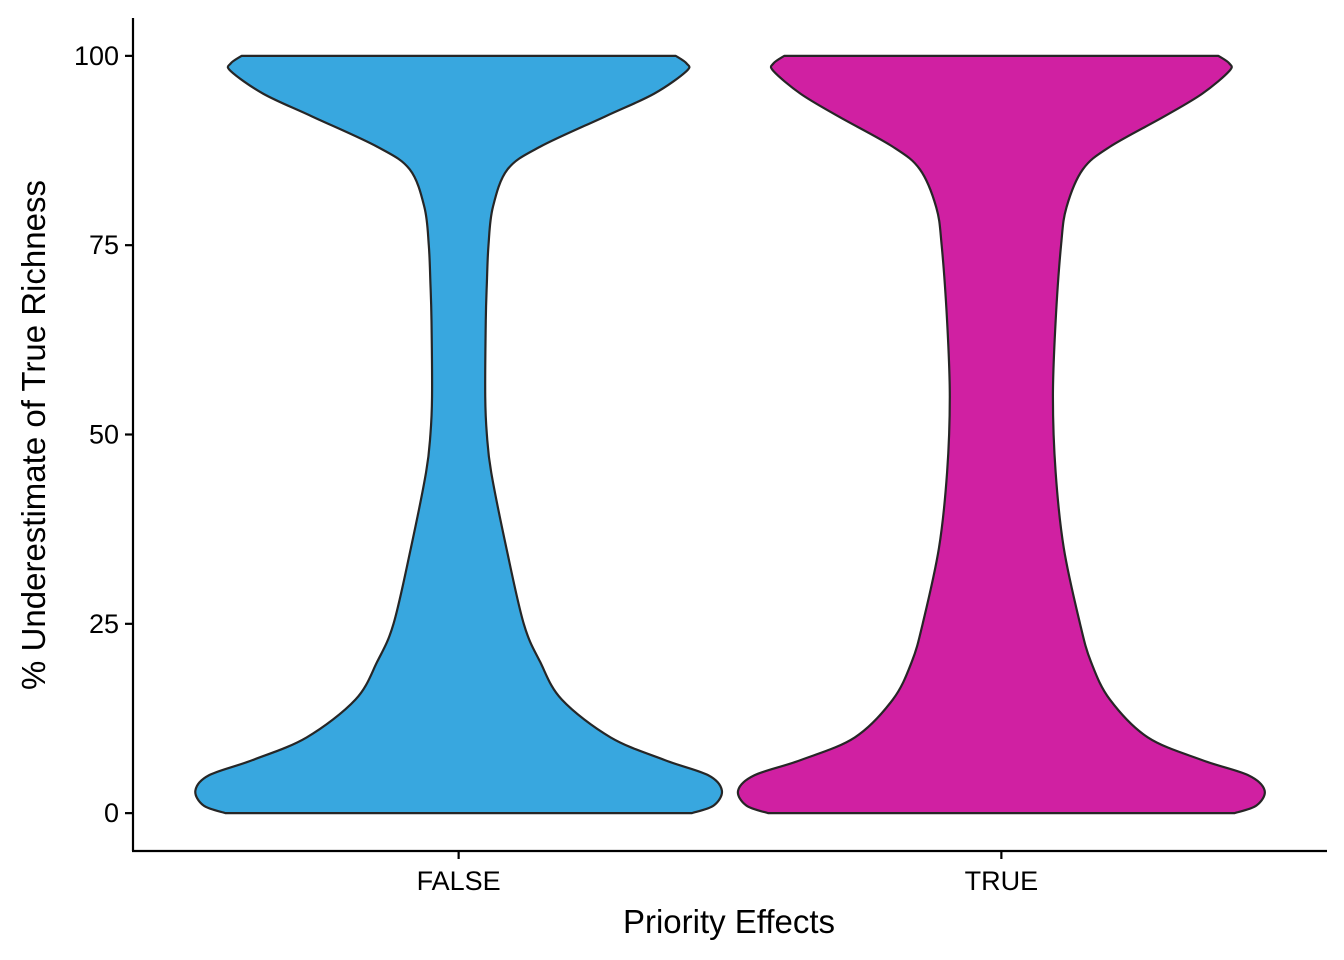 This screenshot has height=960, width=1344. I want to click on y-tick-label: 75, so click(104, 245).